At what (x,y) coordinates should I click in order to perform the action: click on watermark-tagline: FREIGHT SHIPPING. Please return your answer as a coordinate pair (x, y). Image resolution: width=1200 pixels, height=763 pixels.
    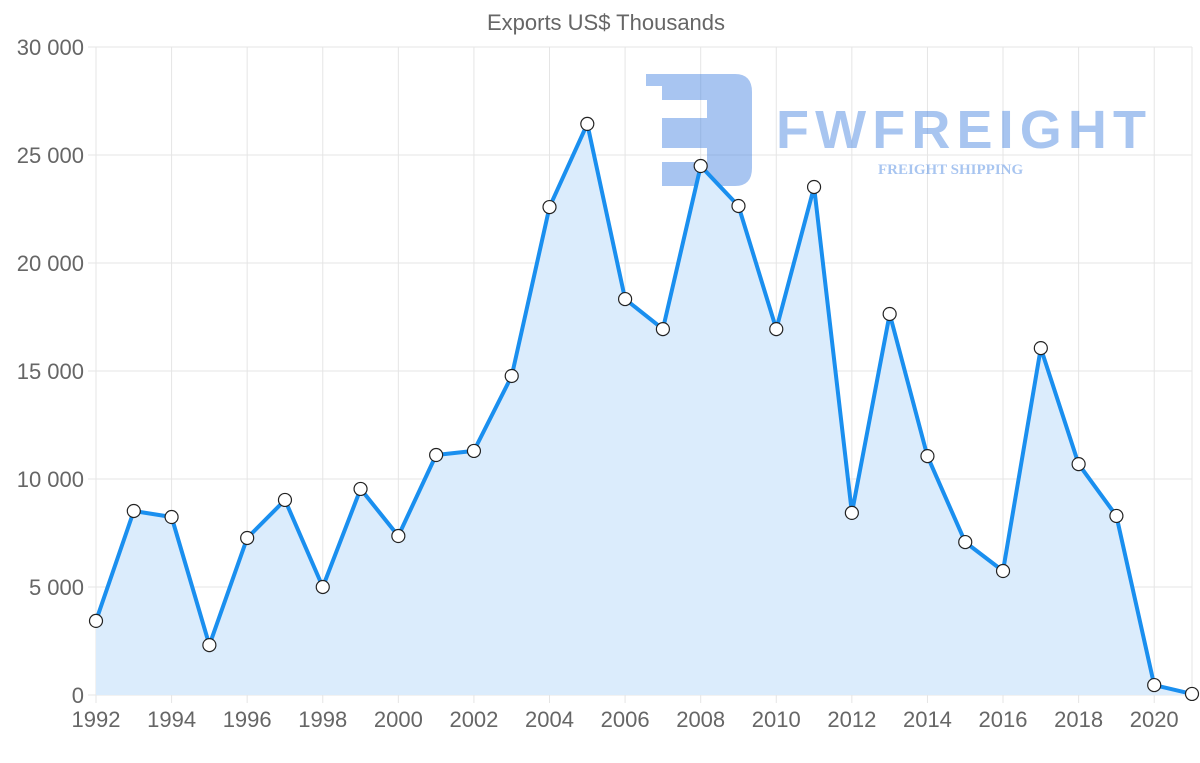
    Looking at the image, I should click on (950, 170).